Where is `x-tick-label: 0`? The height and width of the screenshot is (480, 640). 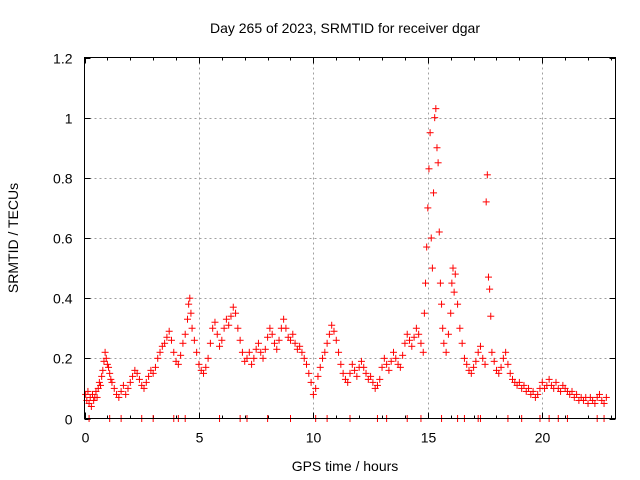 x-tick-label: 0 is located at coordinates (86, 438).